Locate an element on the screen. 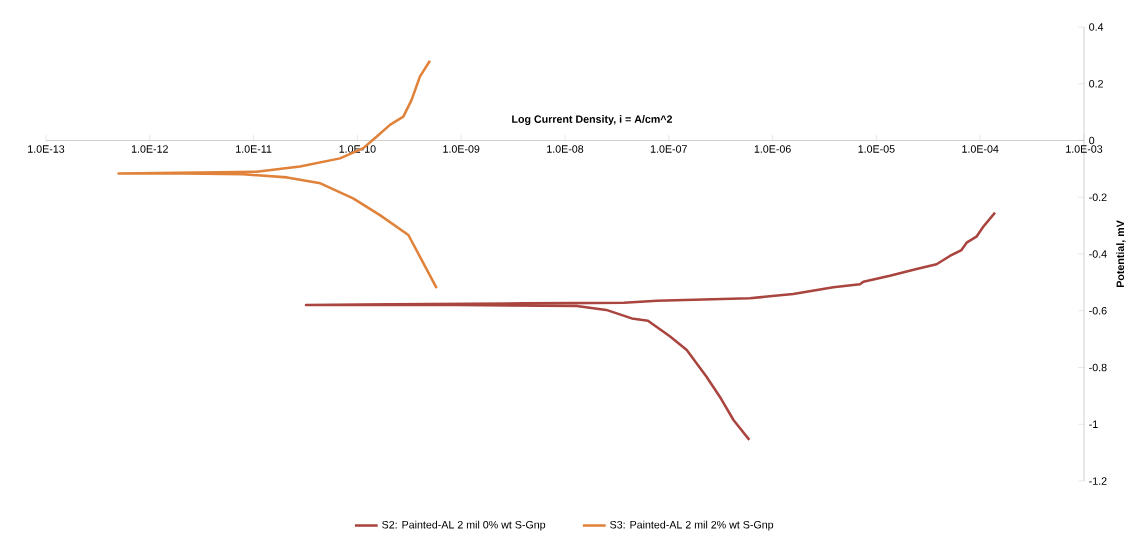 This screenshot has width=1138, height=550. y-tick-label: 0.4 is located at coordinates (1096, 27).